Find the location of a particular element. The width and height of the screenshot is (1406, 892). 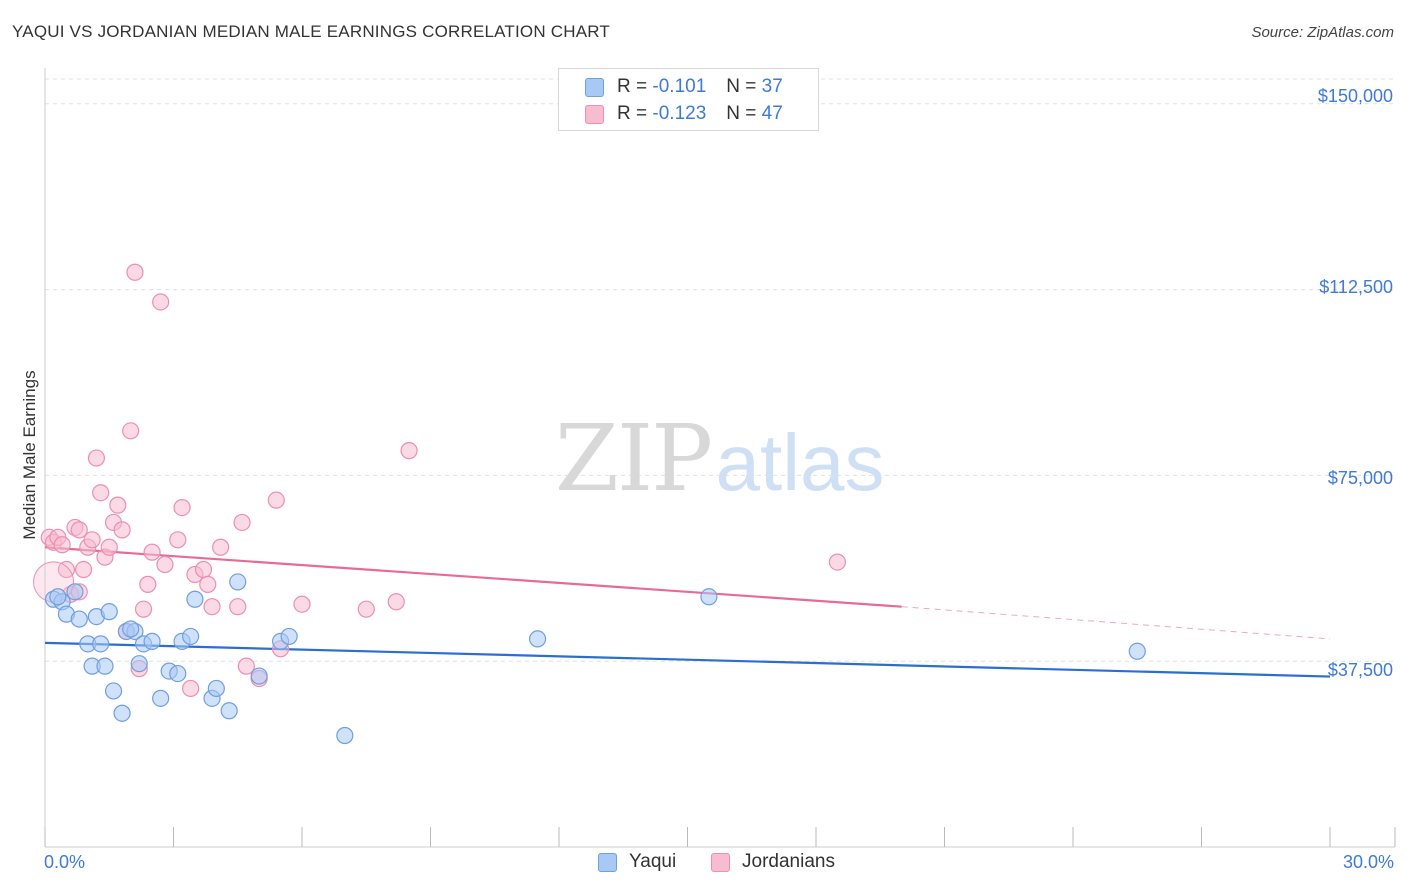

legend-row-jordanians: R = -0.123 N = 47 is located at coordinates (684, 114).